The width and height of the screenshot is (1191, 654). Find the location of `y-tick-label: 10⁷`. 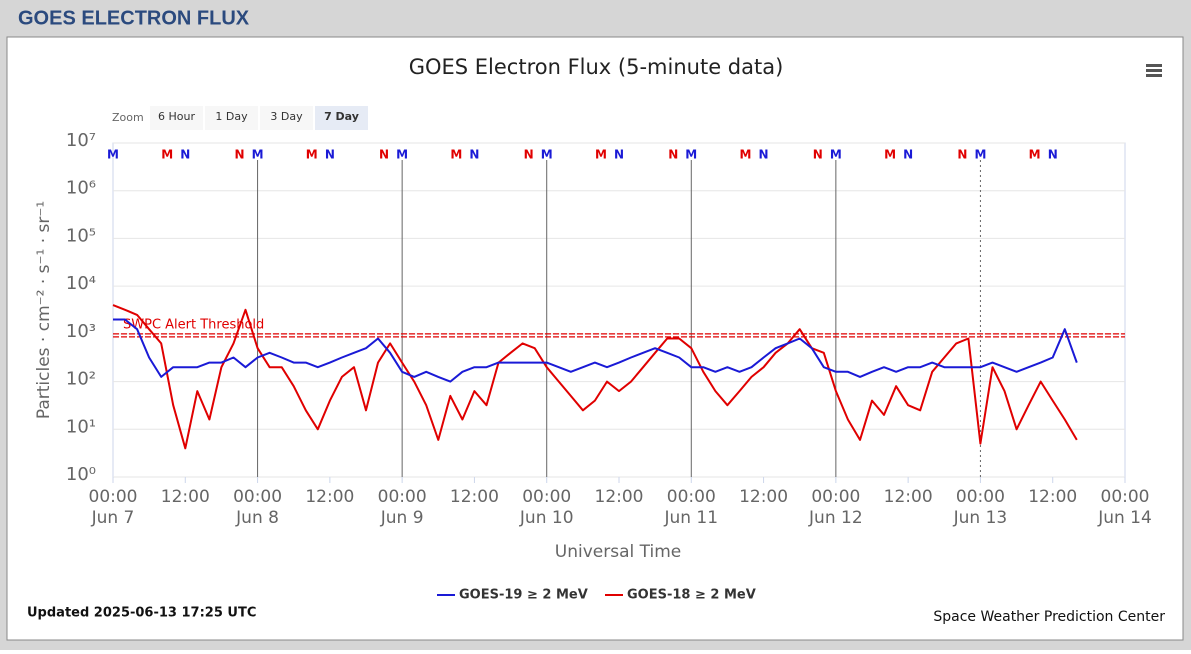

y-tick-label: 10⁷ is located at coordinates (81, 140).